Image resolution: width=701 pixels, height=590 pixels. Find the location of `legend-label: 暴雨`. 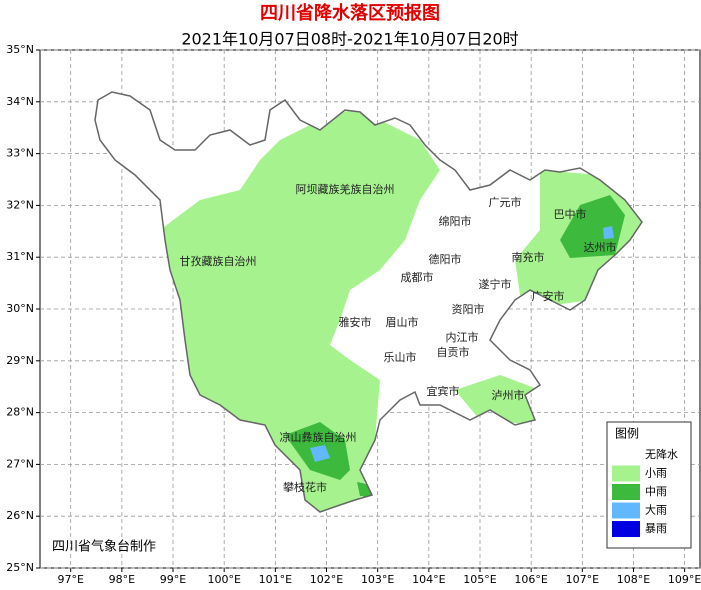

legend-label: 暴雨 is located at coordinates (656, 528).